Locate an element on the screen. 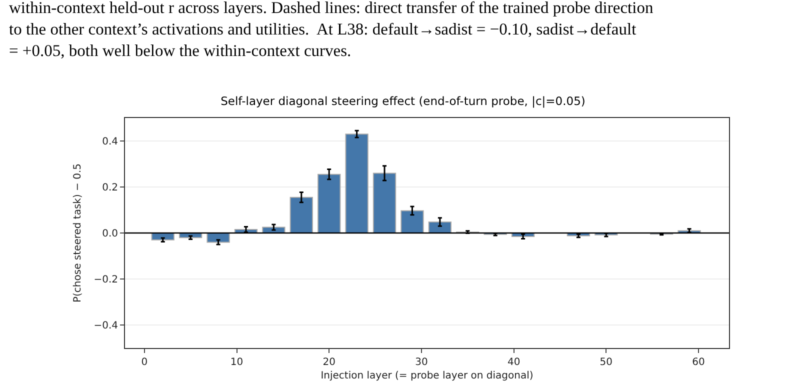  x-tick-label: 50 is located at coordinates (606, 362).